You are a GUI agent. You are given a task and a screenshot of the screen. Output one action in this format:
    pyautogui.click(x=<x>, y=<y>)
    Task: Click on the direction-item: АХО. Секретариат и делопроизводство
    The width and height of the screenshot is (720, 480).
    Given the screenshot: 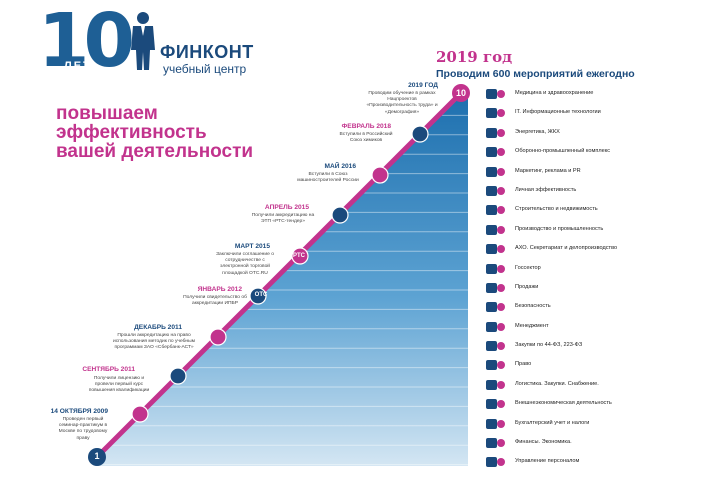 What is the action you would take?
    pyautogui.click(x=600, y=248)
    